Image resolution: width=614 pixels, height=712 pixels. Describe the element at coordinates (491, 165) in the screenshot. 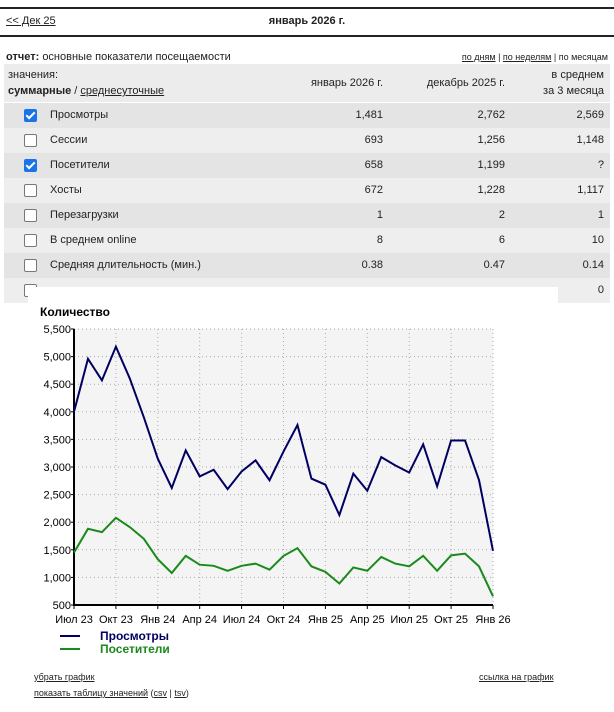

I see `value-dec: 1,199` at that location.